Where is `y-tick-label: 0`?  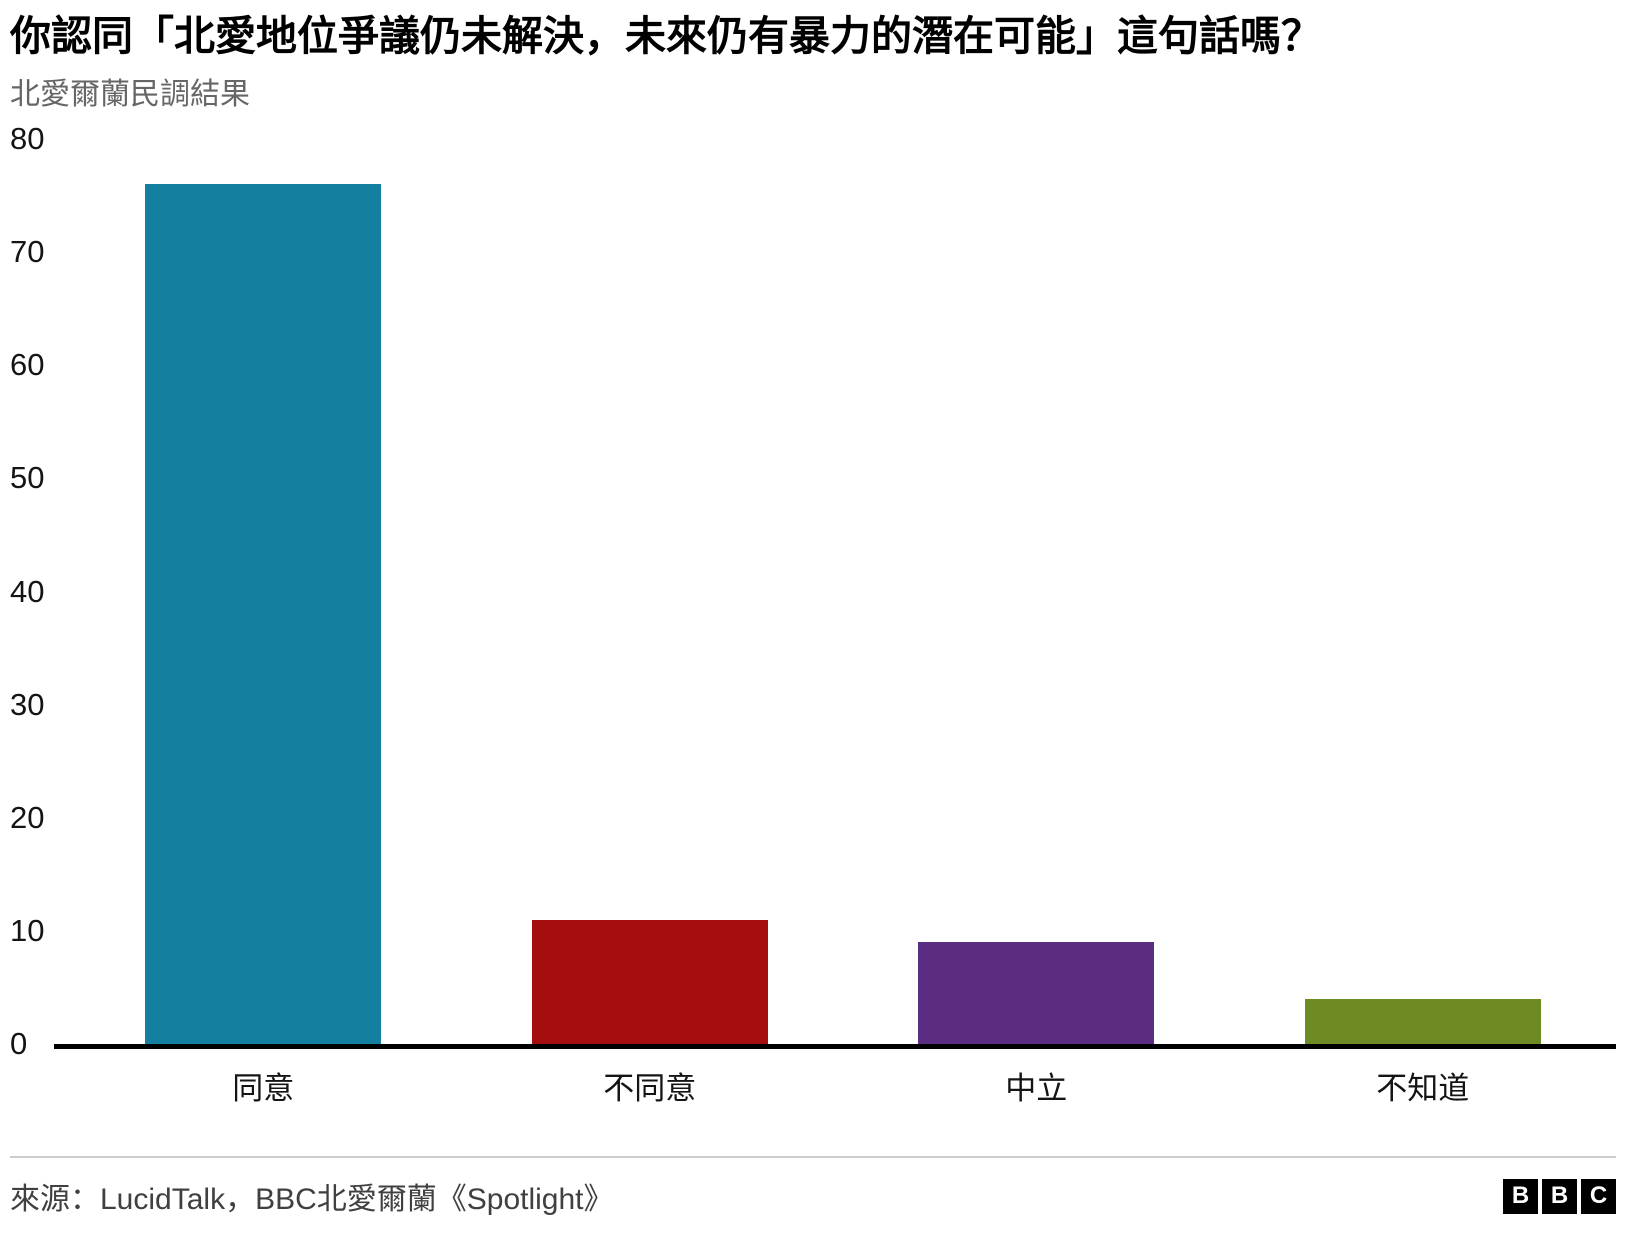 y-tick-label: 0 is located at coordinates (19, 1043).